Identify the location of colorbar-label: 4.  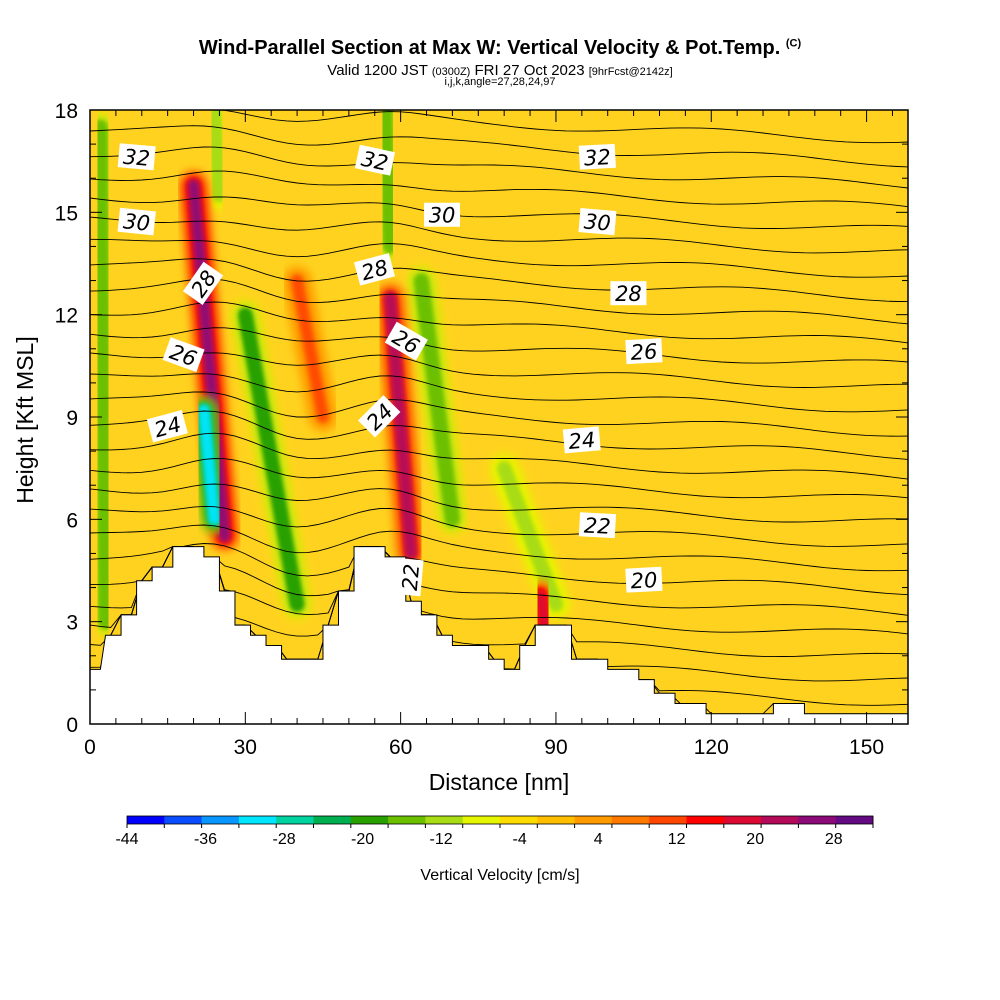
(598, 839).